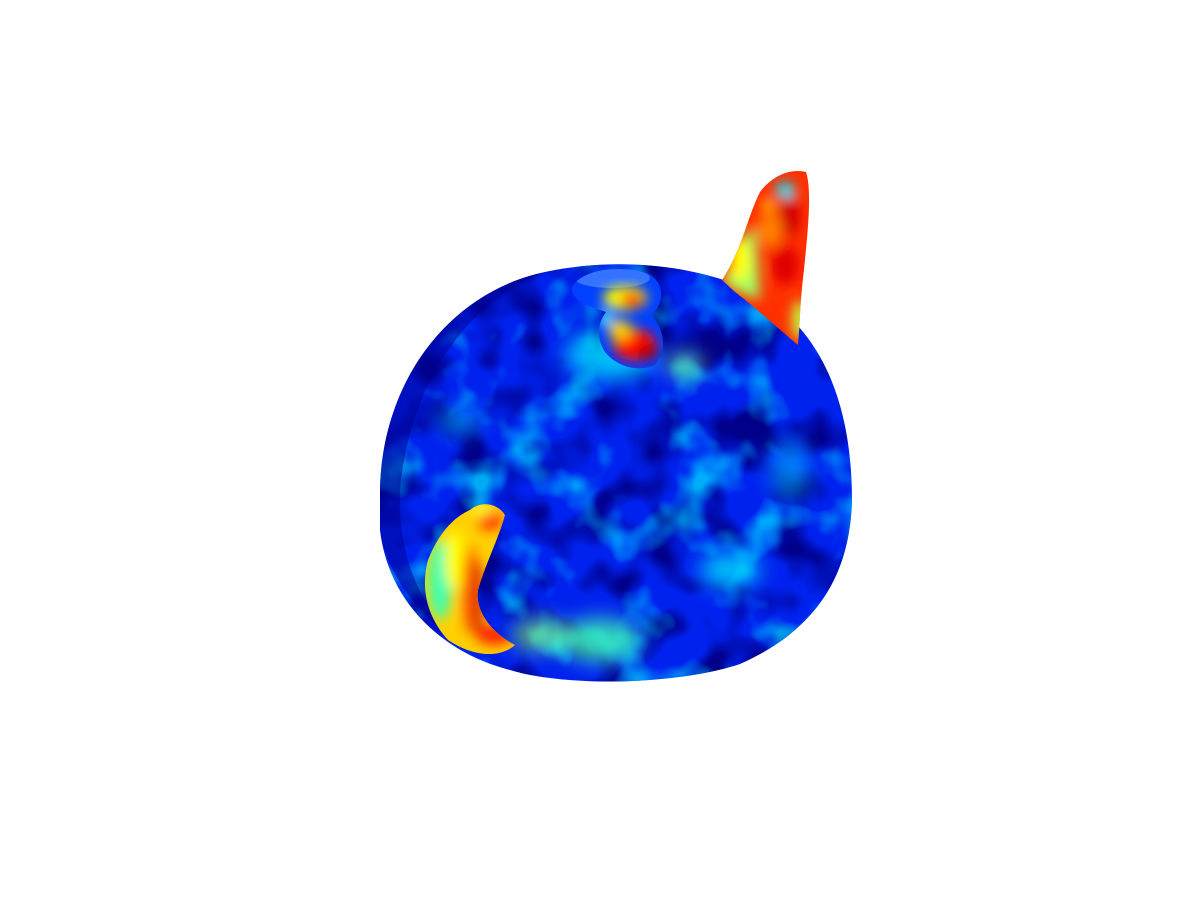 This screenshot has width=1200, height=900. What do you see at coordinates (766, 257) in the screenshot?
I see `teapot-spout` at bounding box center [766, 257].